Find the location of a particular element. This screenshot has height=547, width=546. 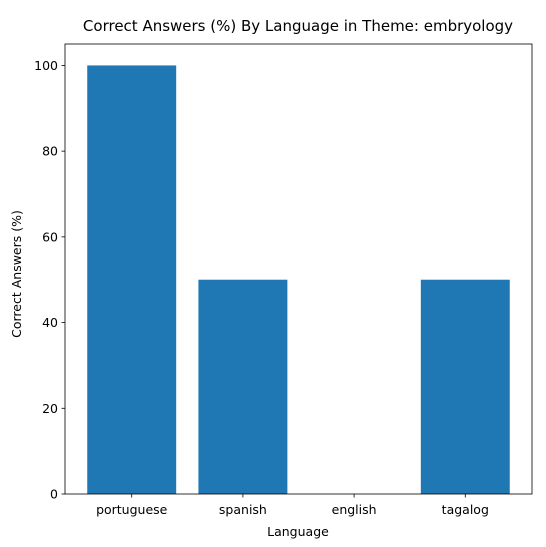

y-tick-label: 80 is located at coordinates (50, 151).